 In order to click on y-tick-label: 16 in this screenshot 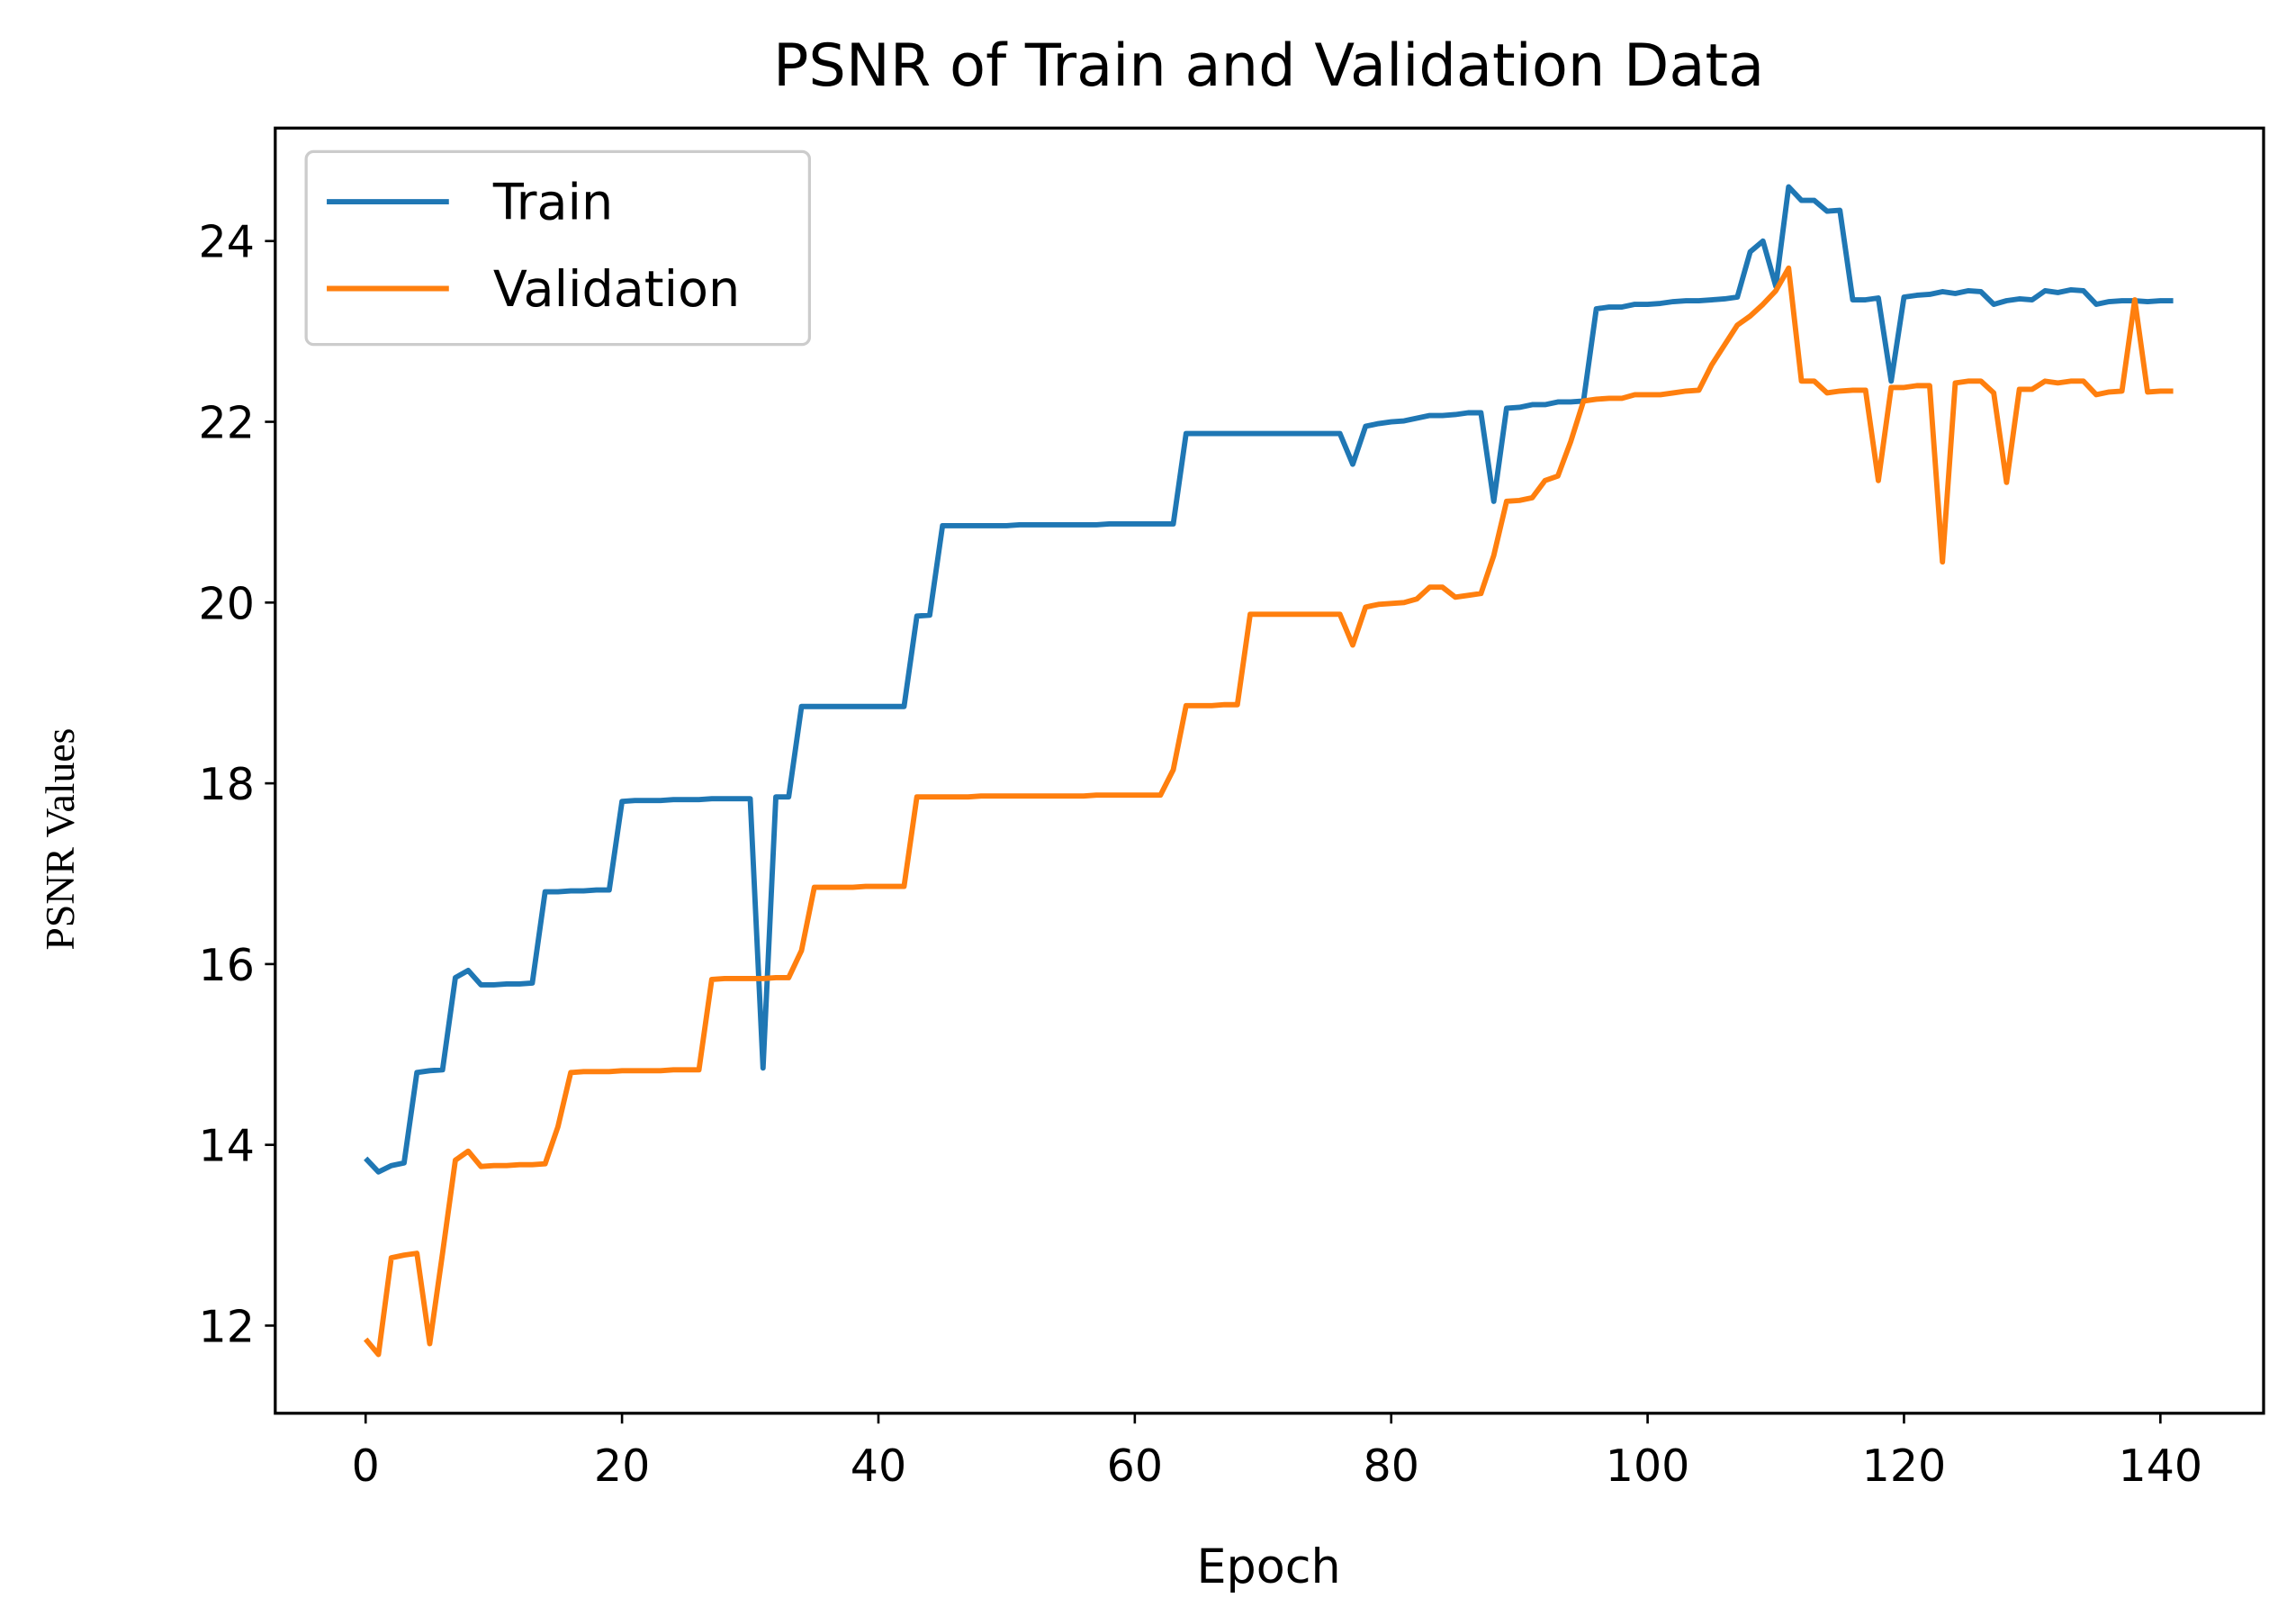, I will do `click(227, 965)`.